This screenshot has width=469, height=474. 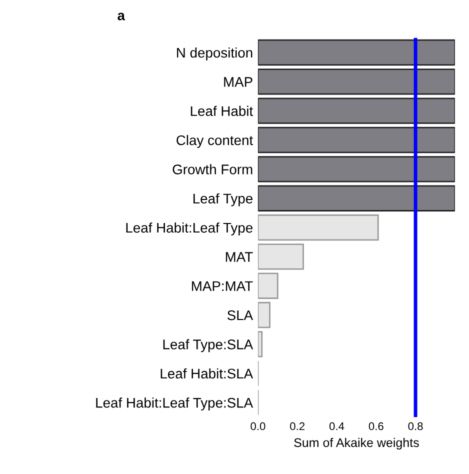 What do you see at coordinates (214, 141) in the screenshot?
I see `y-tick-label: Clay content` at bounding box center [214, 141].